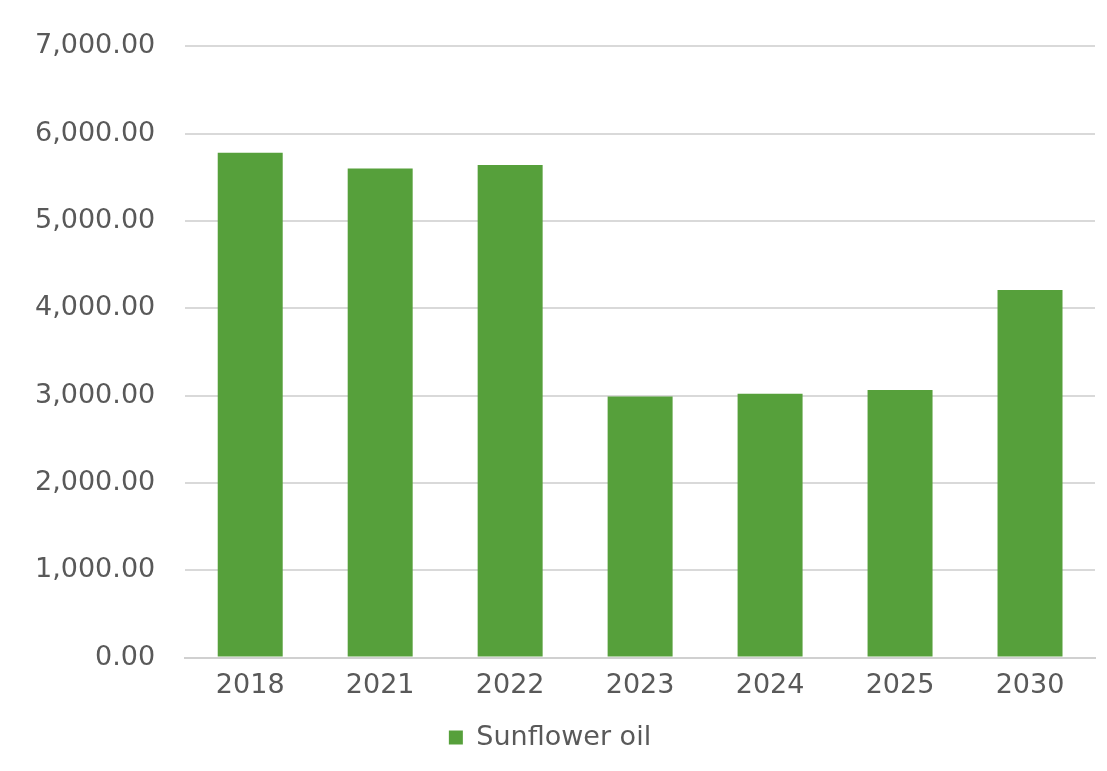  I want to click on y-tick-label: 7,000.00, so click(95, 44).